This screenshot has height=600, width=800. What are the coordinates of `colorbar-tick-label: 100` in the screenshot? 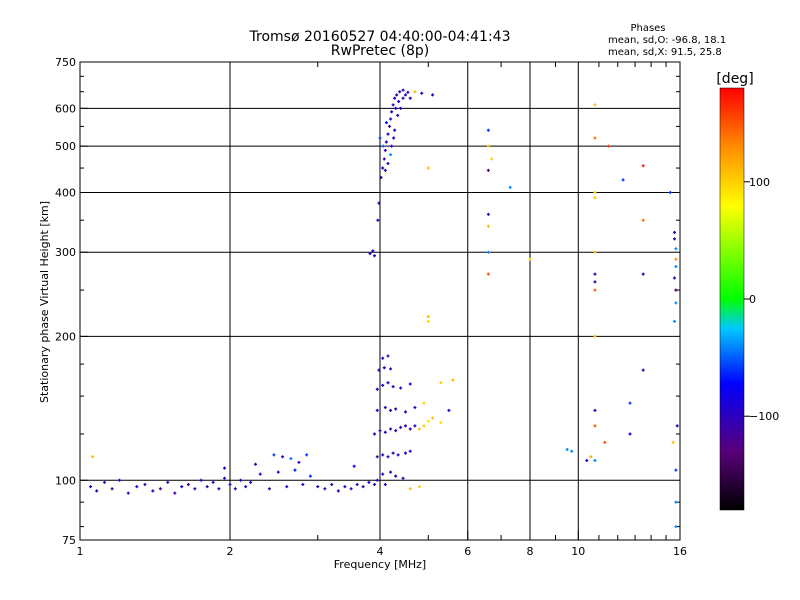 It's located at (759, 182).